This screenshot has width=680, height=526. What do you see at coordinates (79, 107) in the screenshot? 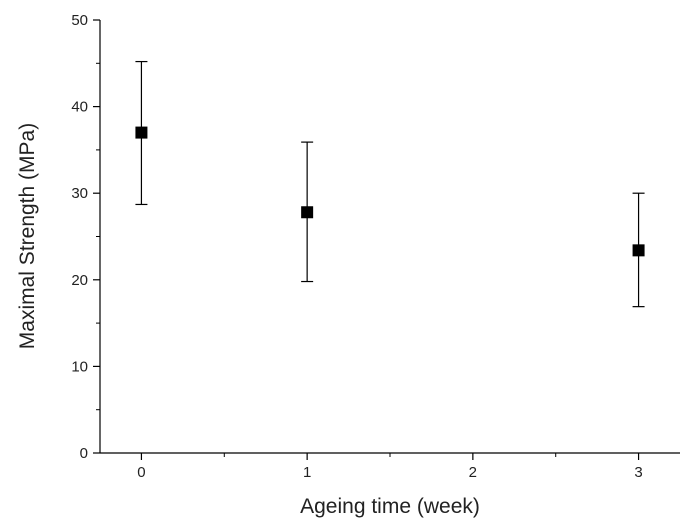
I see `y-tick-label: 40` at bounding box center [79, 107].